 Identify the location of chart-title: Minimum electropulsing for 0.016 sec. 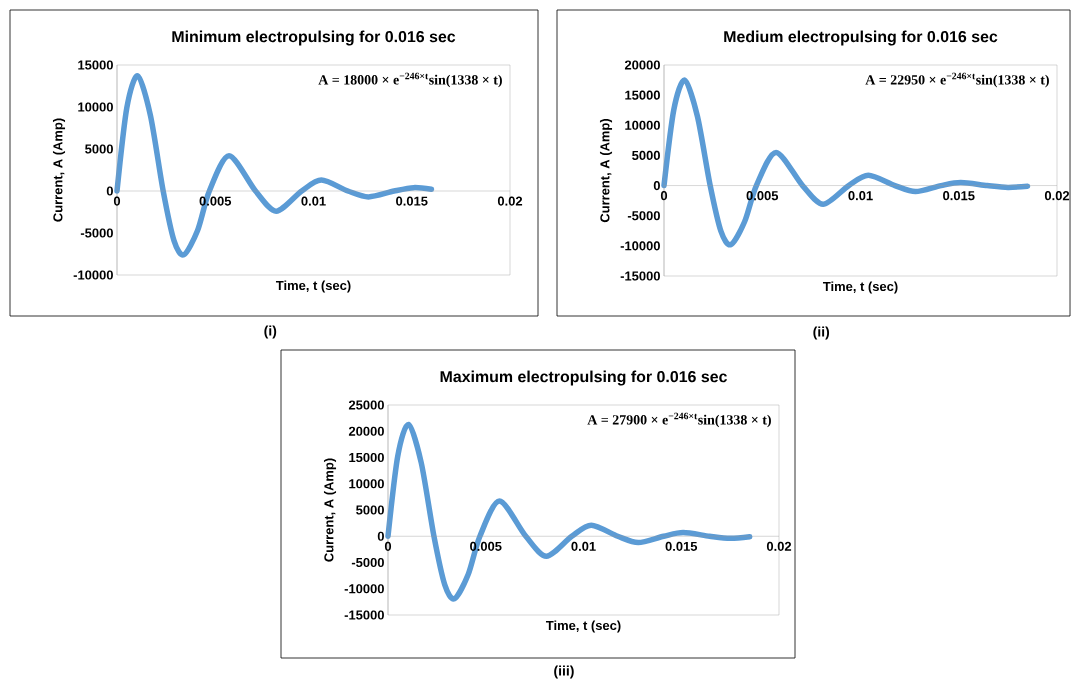
(314, 38).